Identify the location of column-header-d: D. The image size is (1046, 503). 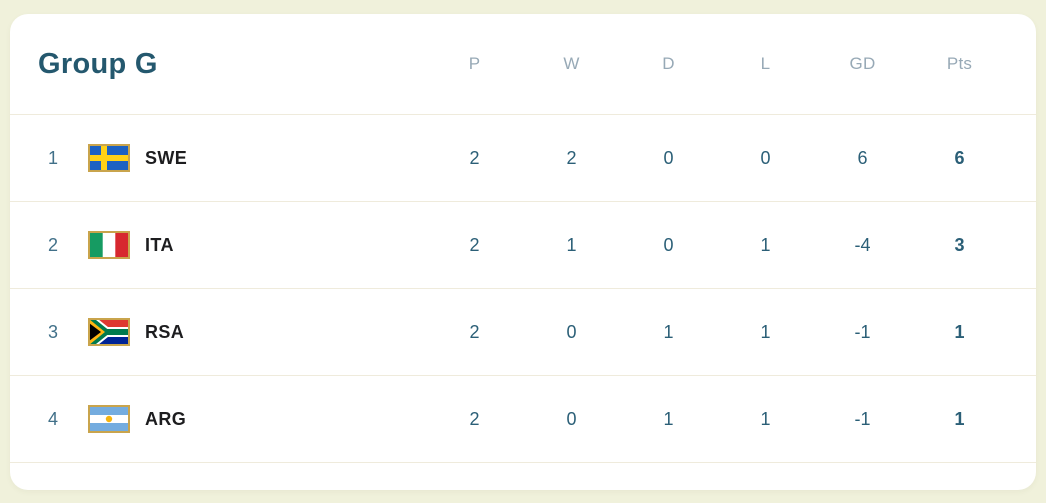
(668, 63).